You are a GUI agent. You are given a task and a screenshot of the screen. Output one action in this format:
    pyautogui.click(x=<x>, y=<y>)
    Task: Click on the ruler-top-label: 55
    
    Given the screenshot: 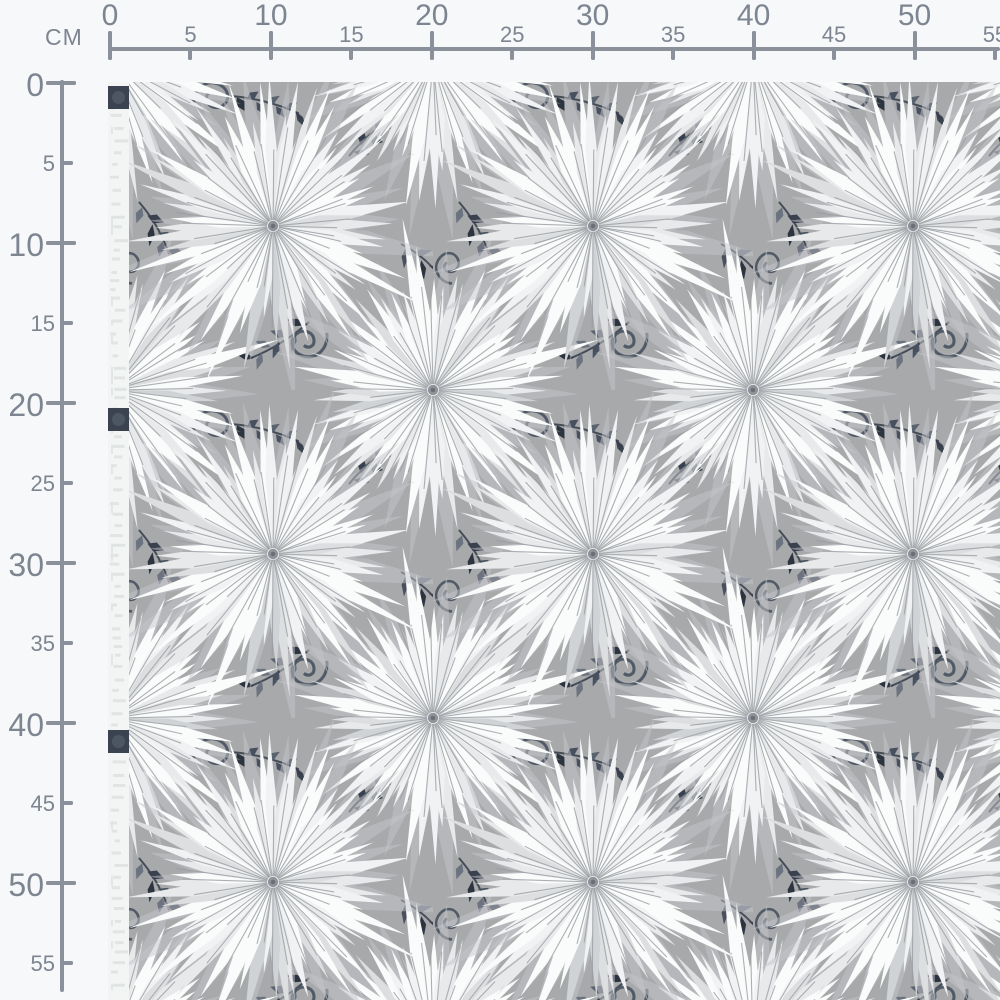 What is the action you would take?
    pyautogui.click(x=991, y=34)
    